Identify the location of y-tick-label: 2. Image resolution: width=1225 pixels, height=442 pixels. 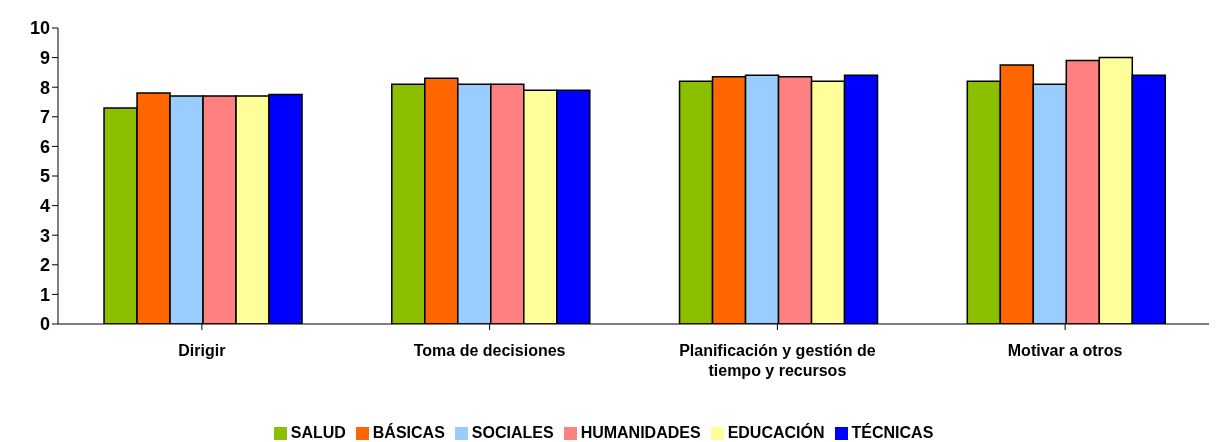
(44, 265).